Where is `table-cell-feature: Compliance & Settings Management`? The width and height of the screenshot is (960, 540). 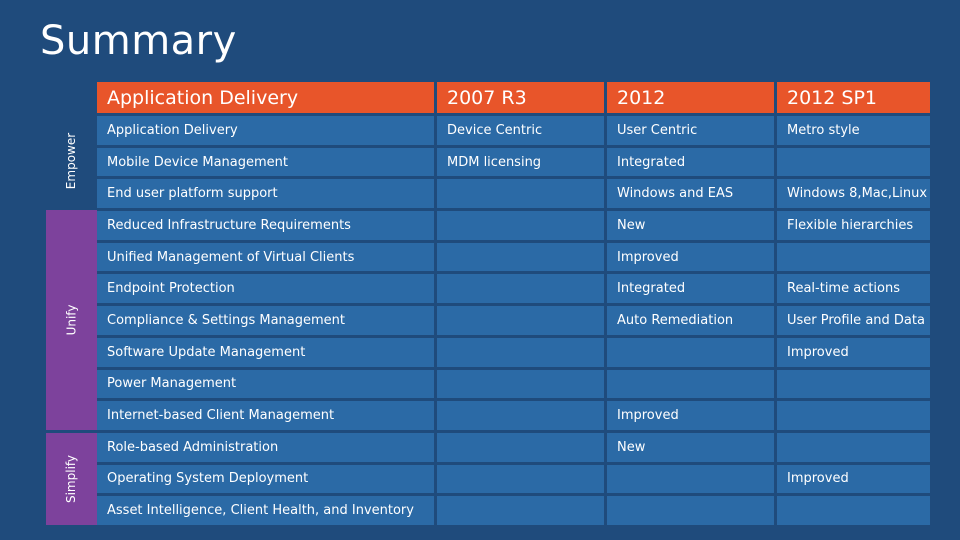
table-cell-feature: Compliance & Settings Management is located at coordinates (265, 320).